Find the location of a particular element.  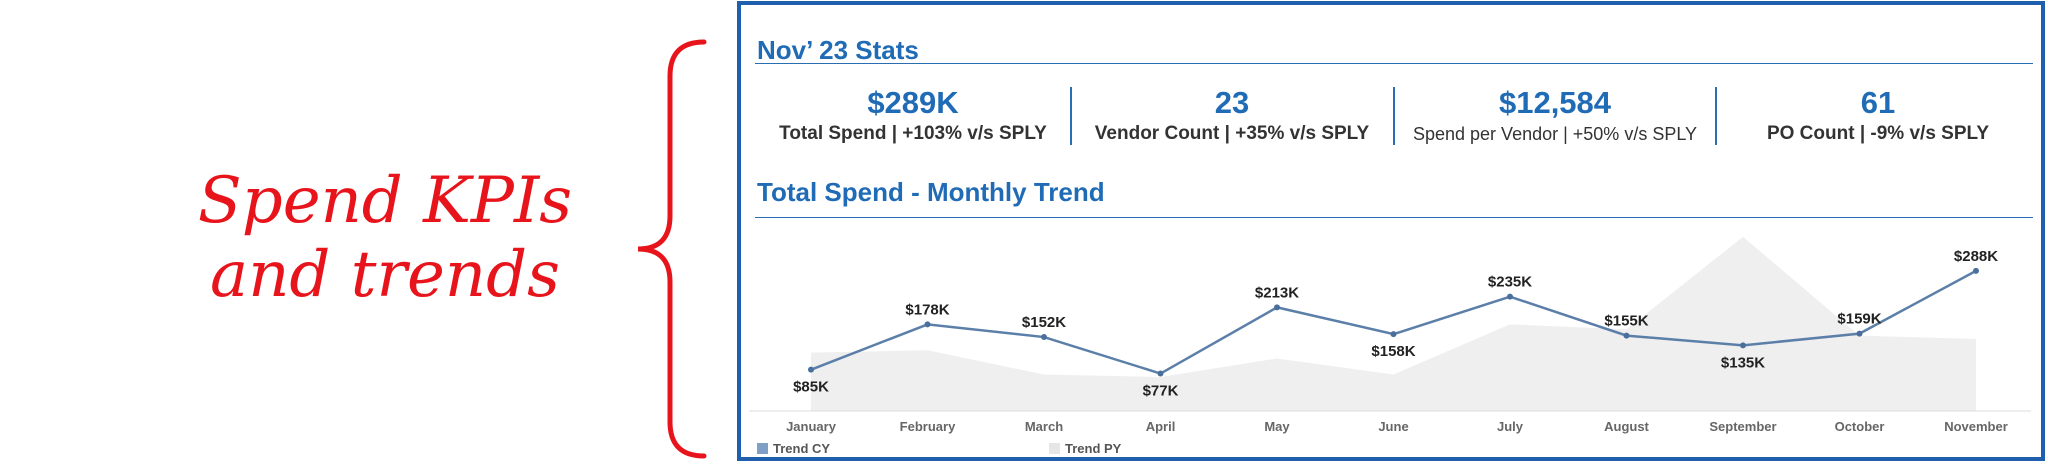

x-tick-label: July is located at coordinates (1510, 426).